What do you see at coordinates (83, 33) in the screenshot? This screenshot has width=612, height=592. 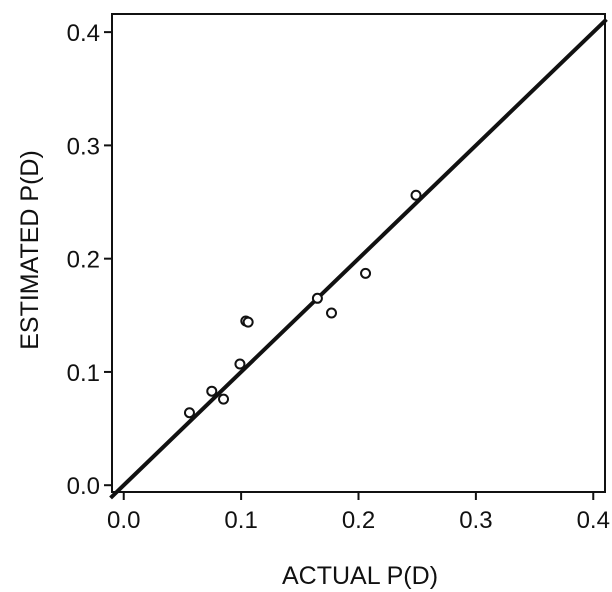 I see `y-tick-label: 0.4` at bounding box center [83, 33].